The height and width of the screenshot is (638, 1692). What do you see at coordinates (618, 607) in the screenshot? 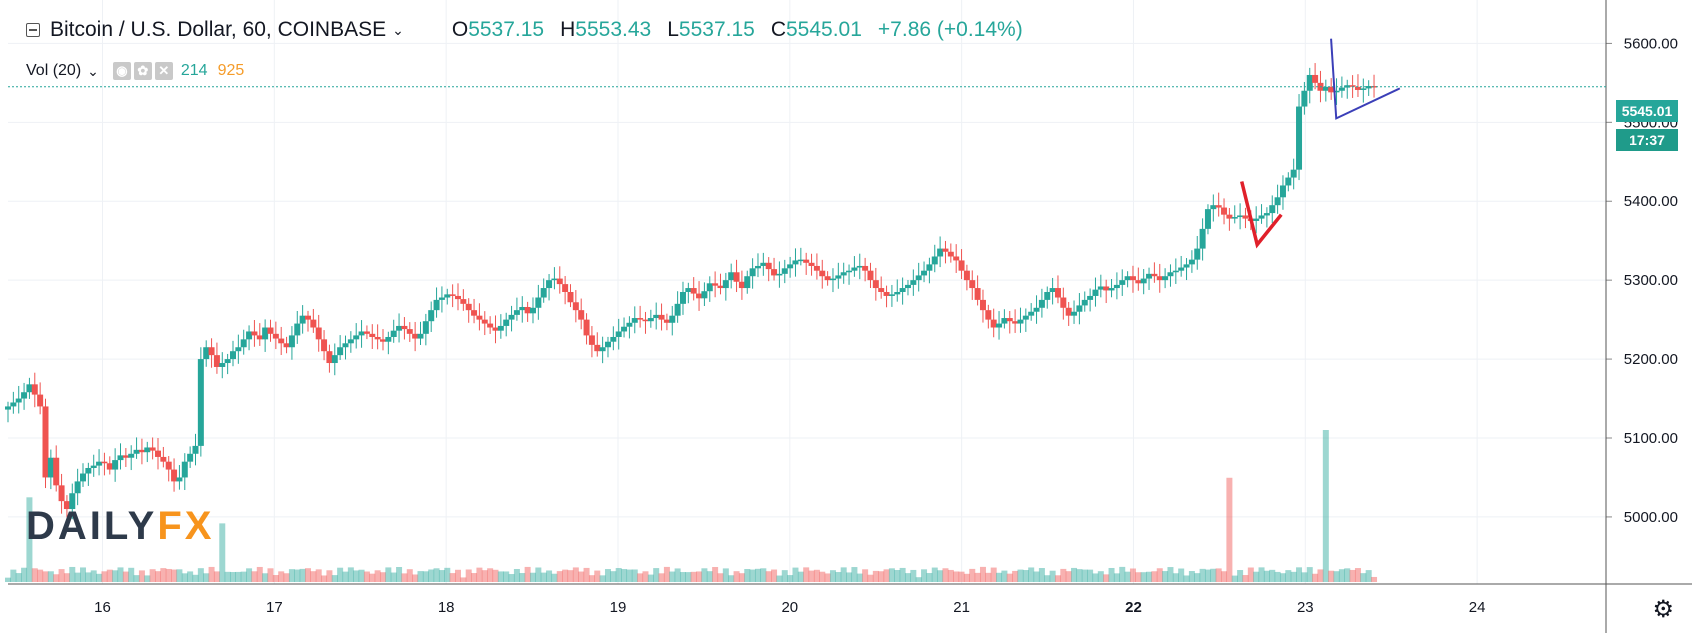
I see `x-tick-label: 19` at bounding box center [618, 607].